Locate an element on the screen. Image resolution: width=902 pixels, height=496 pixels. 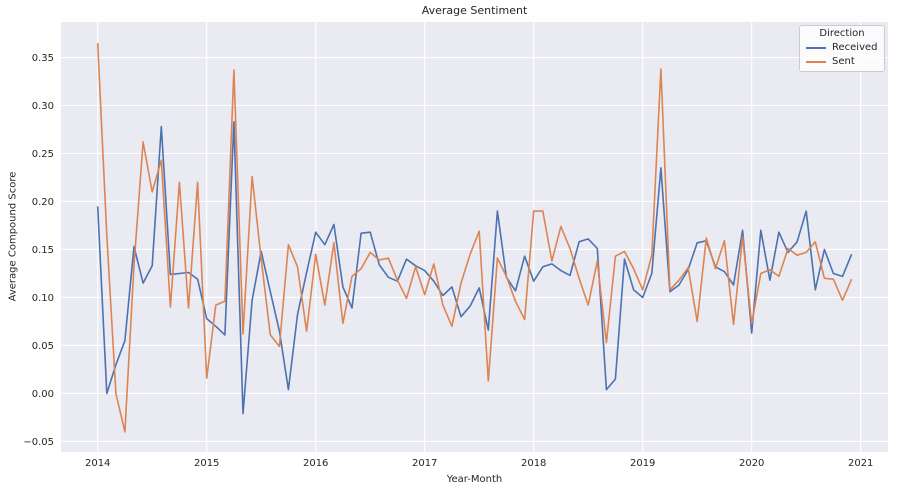
y-tick-label: 0.25 is located at coordinates (43, 154).